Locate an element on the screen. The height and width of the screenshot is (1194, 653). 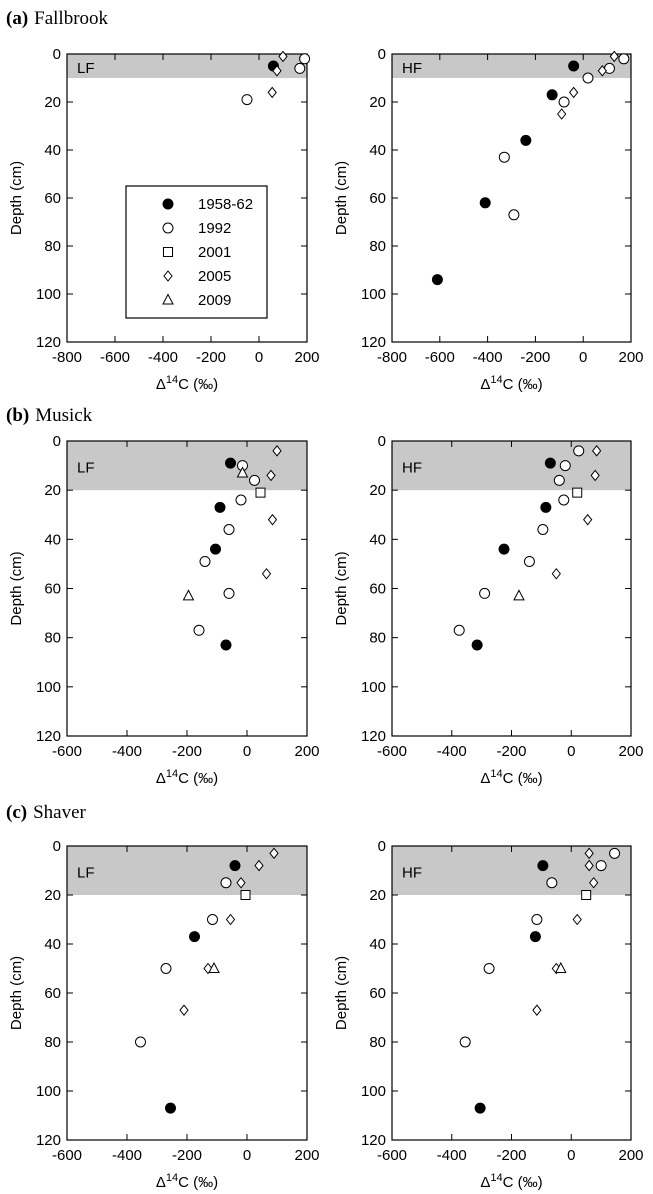
x-tick-label: -800 is located at coordinates (392, 357).